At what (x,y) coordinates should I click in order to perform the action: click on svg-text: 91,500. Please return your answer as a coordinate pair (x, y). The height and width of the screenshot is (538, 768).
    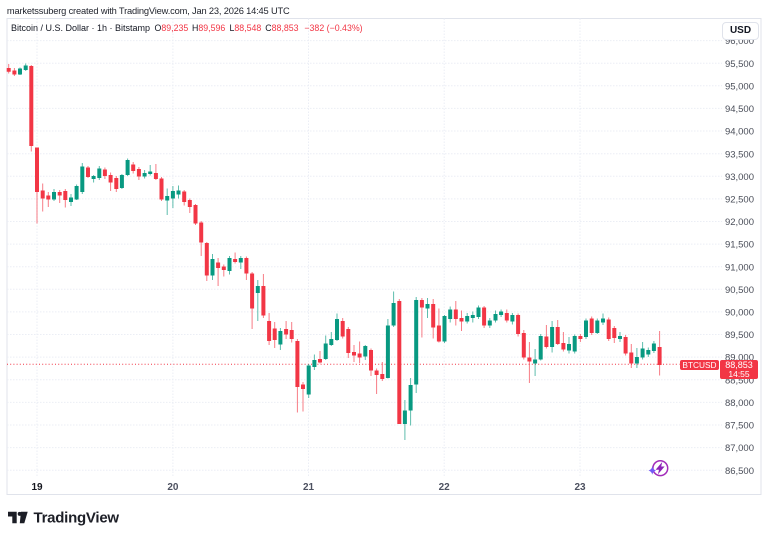
    Looking at the image, I should click on (739, 245).